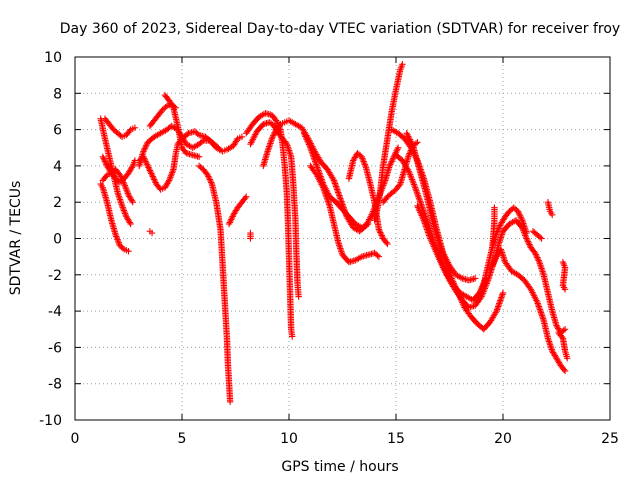 The width and height of the screenshot is (640, 480). What do you see at coordinates (57, 94) in the screenshot?
I see `y-tick-label: 8` at bounding box center [57, 94].